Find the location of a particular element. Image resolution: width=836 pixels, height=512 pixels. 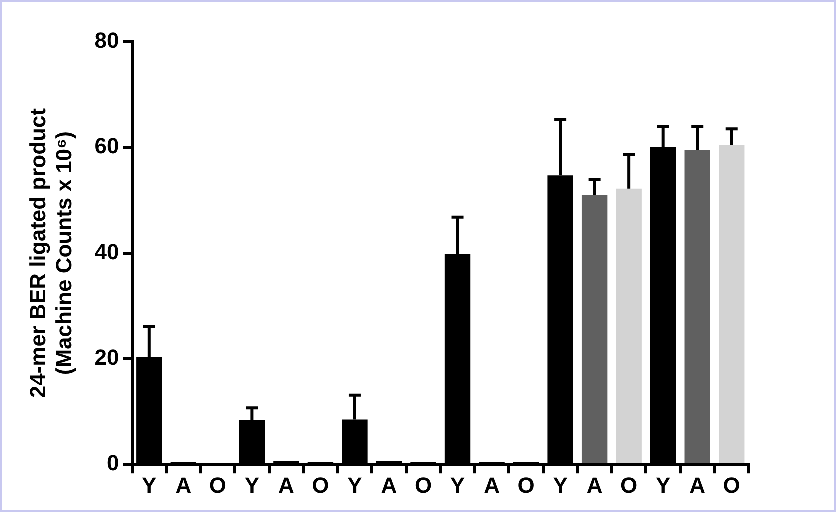

y-axis-title: 24-mer BER ligated product (Machine Counts x 10⁶) is located at coordinates (51, 253).